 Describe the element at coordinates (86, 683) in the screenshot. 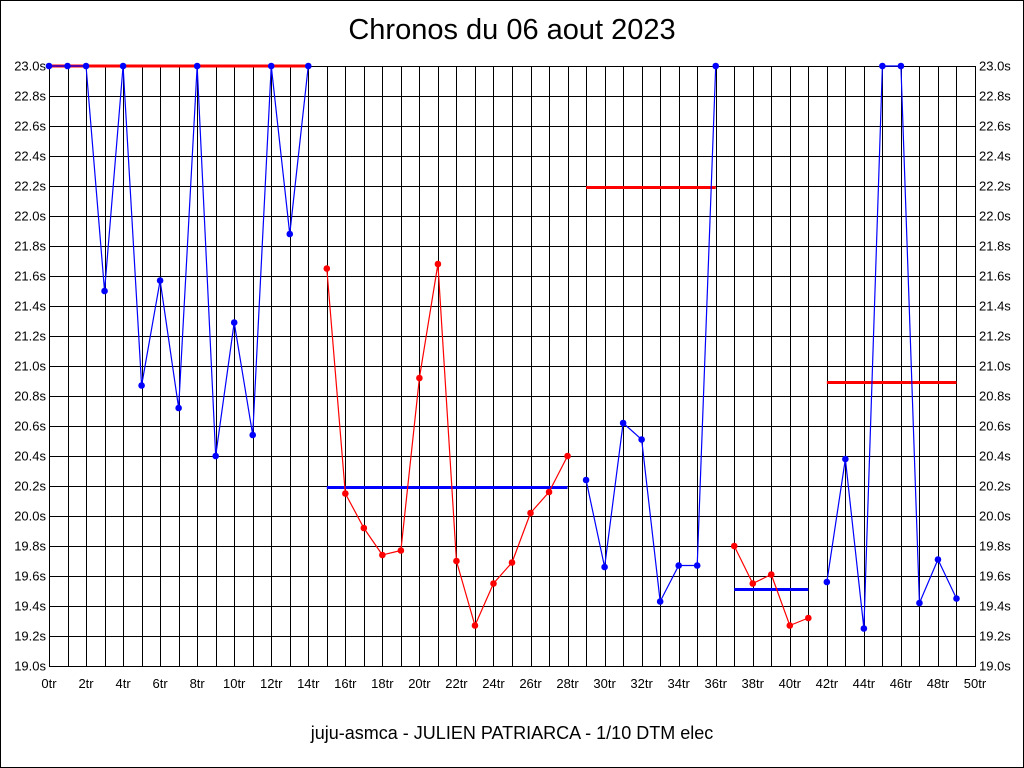

I see `x-tick-label: 2tr` at that location.